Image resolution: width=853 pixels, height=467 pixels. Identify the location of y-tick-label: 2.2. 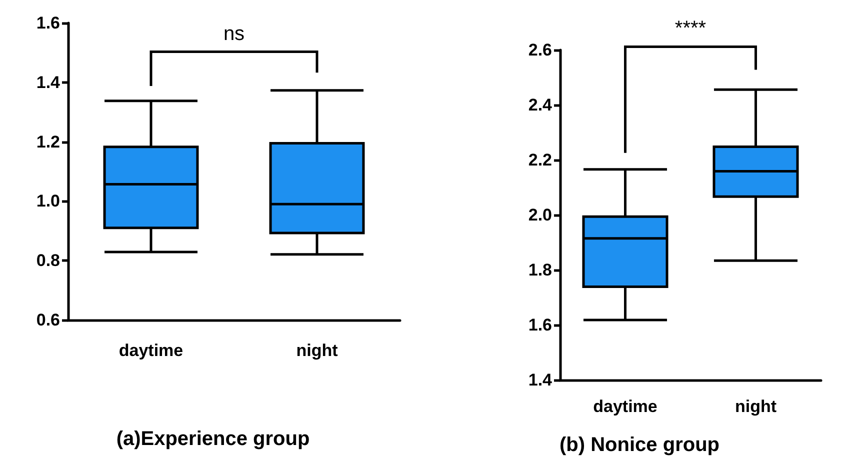
(540, 160).